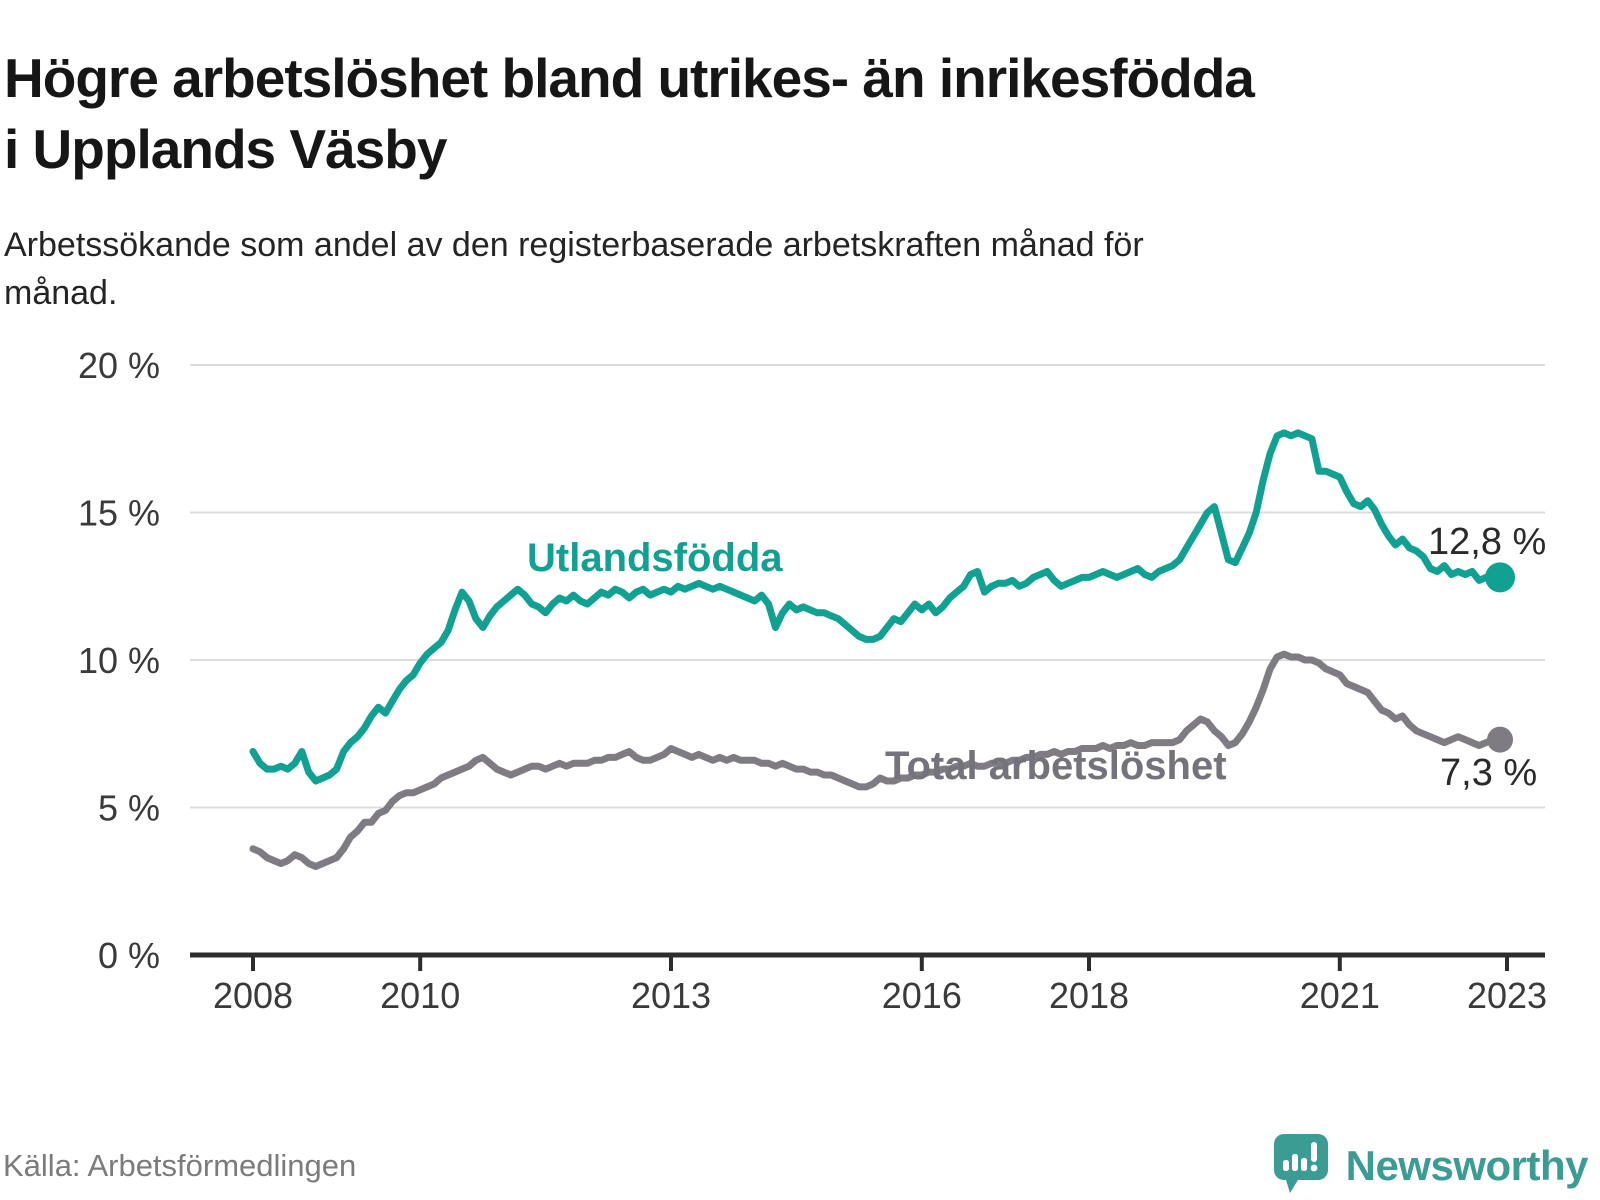  I want to click on brand-wordmark: Newsworthy, so click(1467, 1165).